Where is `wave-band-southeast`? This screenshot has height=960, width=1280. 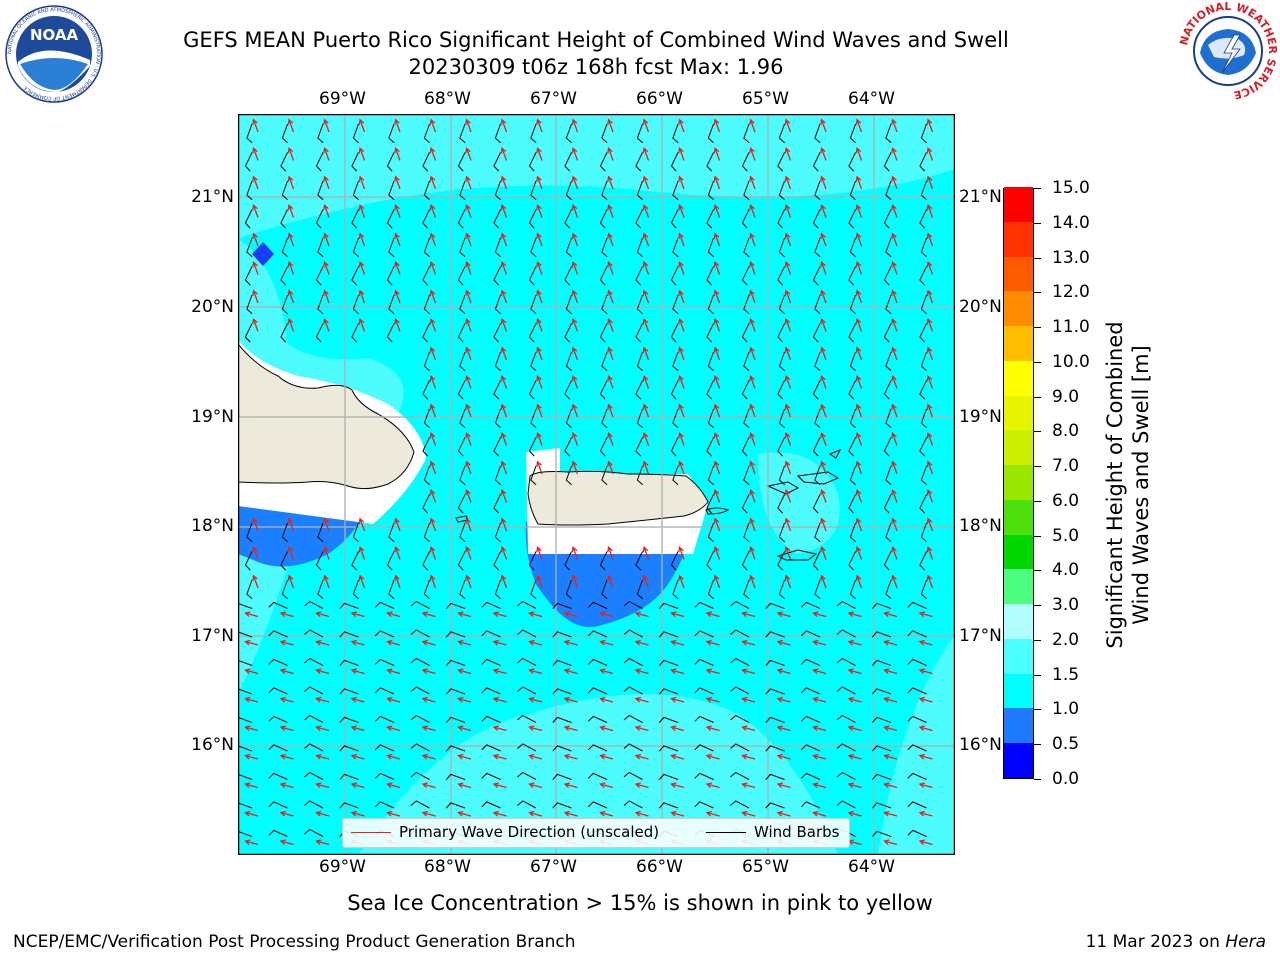
wave-band-southeast is located at coordinates (916, 744).